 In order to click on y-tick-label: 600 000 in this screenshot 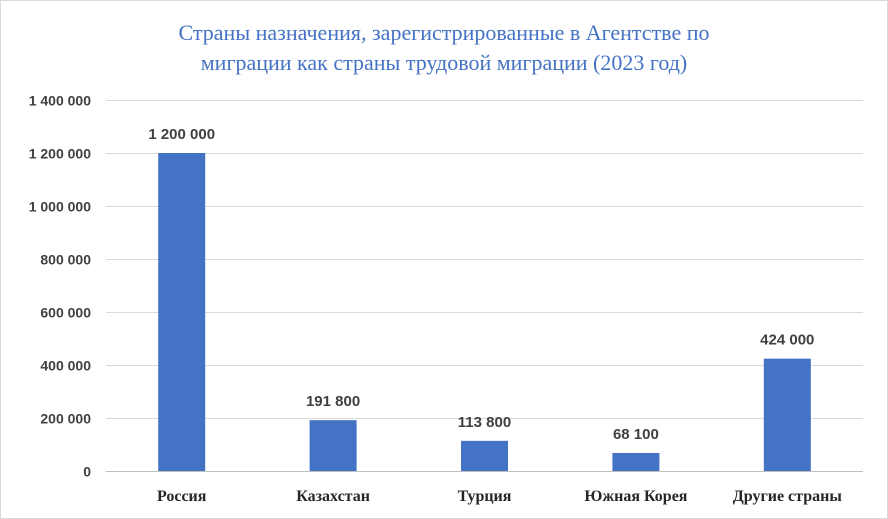, I will do `click(65, 313)`.